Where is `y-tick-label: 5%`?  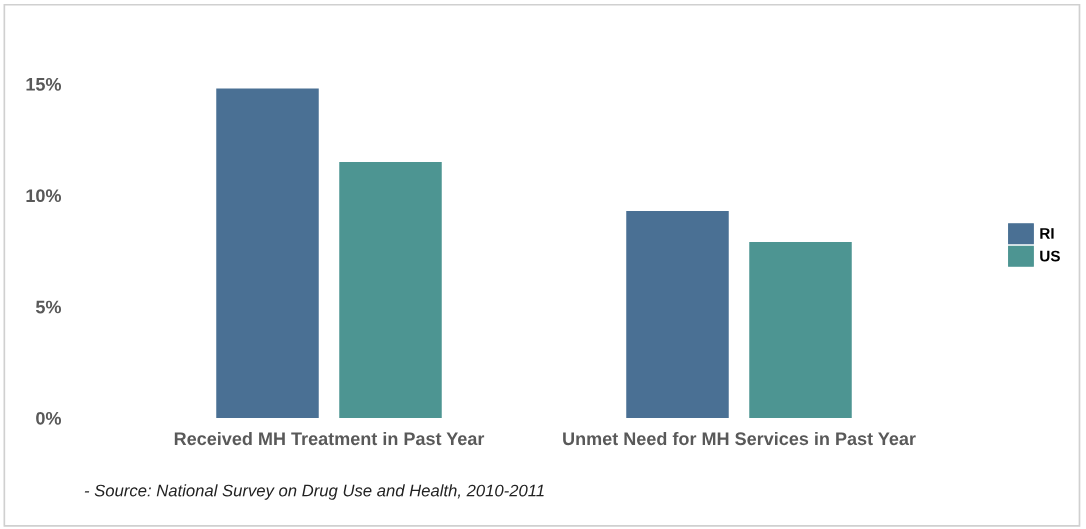
y-tick-label: 5% is located at coordinates (48, 307).